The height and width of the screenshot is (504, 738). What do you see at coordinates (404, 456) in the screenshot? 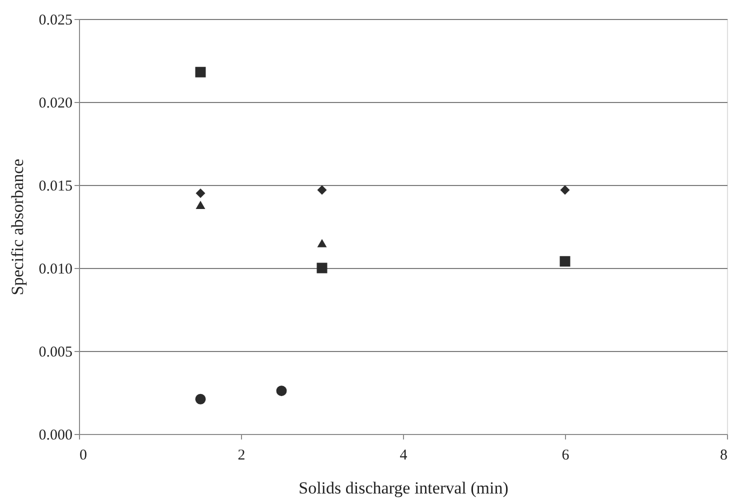
I see `x-tick-label: 4` at bounding box center [404, 456].